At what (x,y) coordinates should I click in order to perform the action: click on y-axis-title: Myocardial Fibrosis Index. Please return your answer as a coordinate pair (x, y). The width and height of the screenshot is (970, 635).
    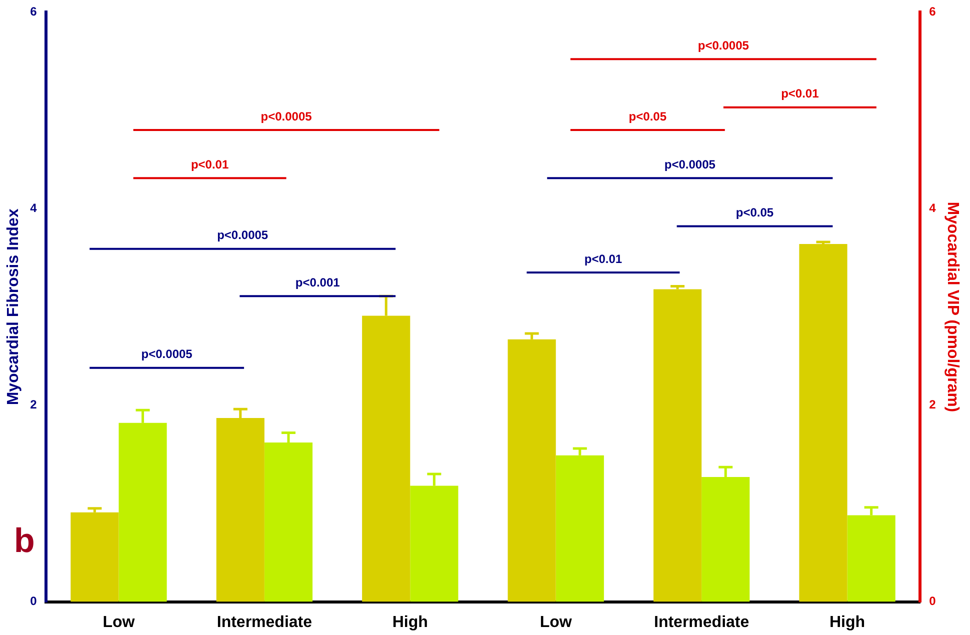
    Looking at the image, I should click on (13, 307).